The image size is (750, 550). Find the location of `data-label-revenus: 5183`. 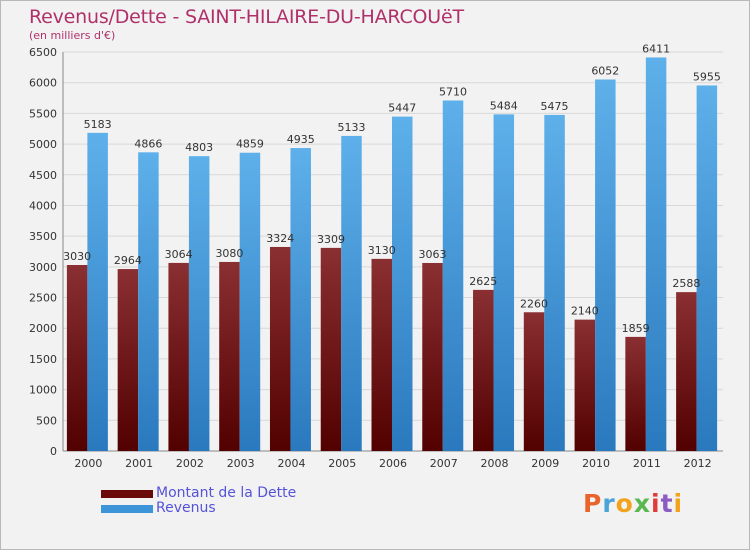

data-label-revenus: 5183 is located at coordinates (98, 124).